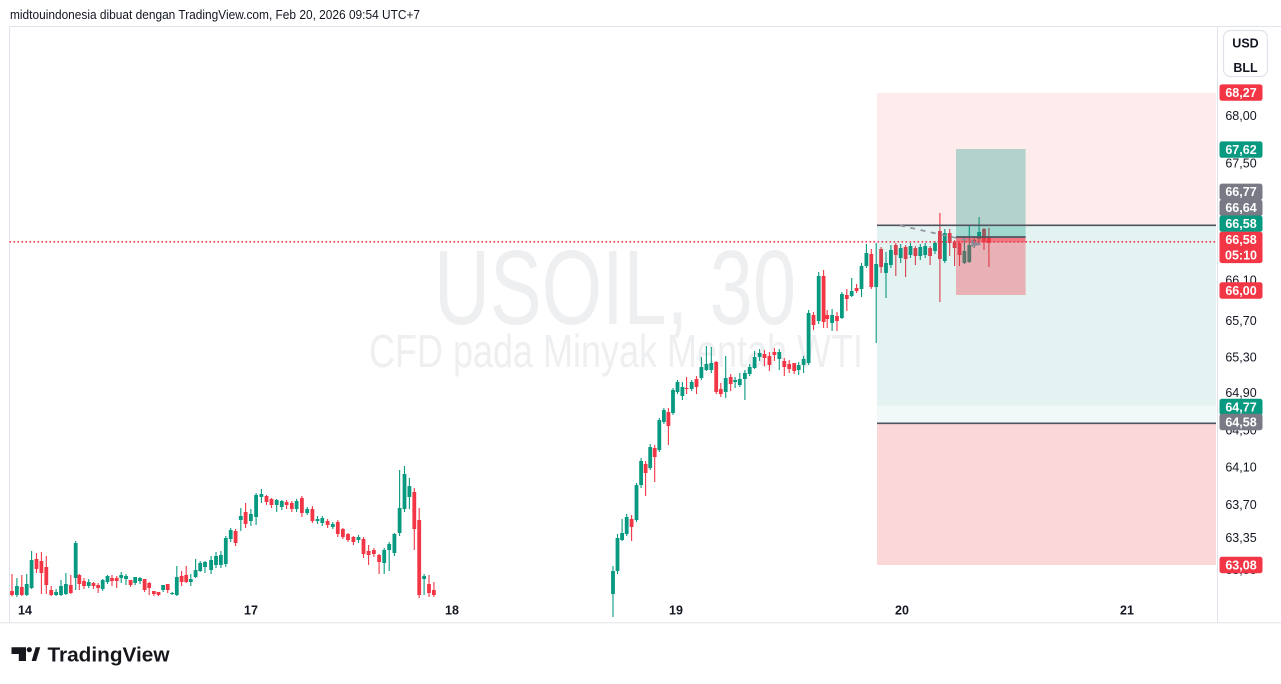 Image resolution: width=1281 pixels, height=684 pixels. What do you see at coordinates (1240, 192) in the screenshot?
I see `svg-text: 66,77` at bounding box center [1240, 192].